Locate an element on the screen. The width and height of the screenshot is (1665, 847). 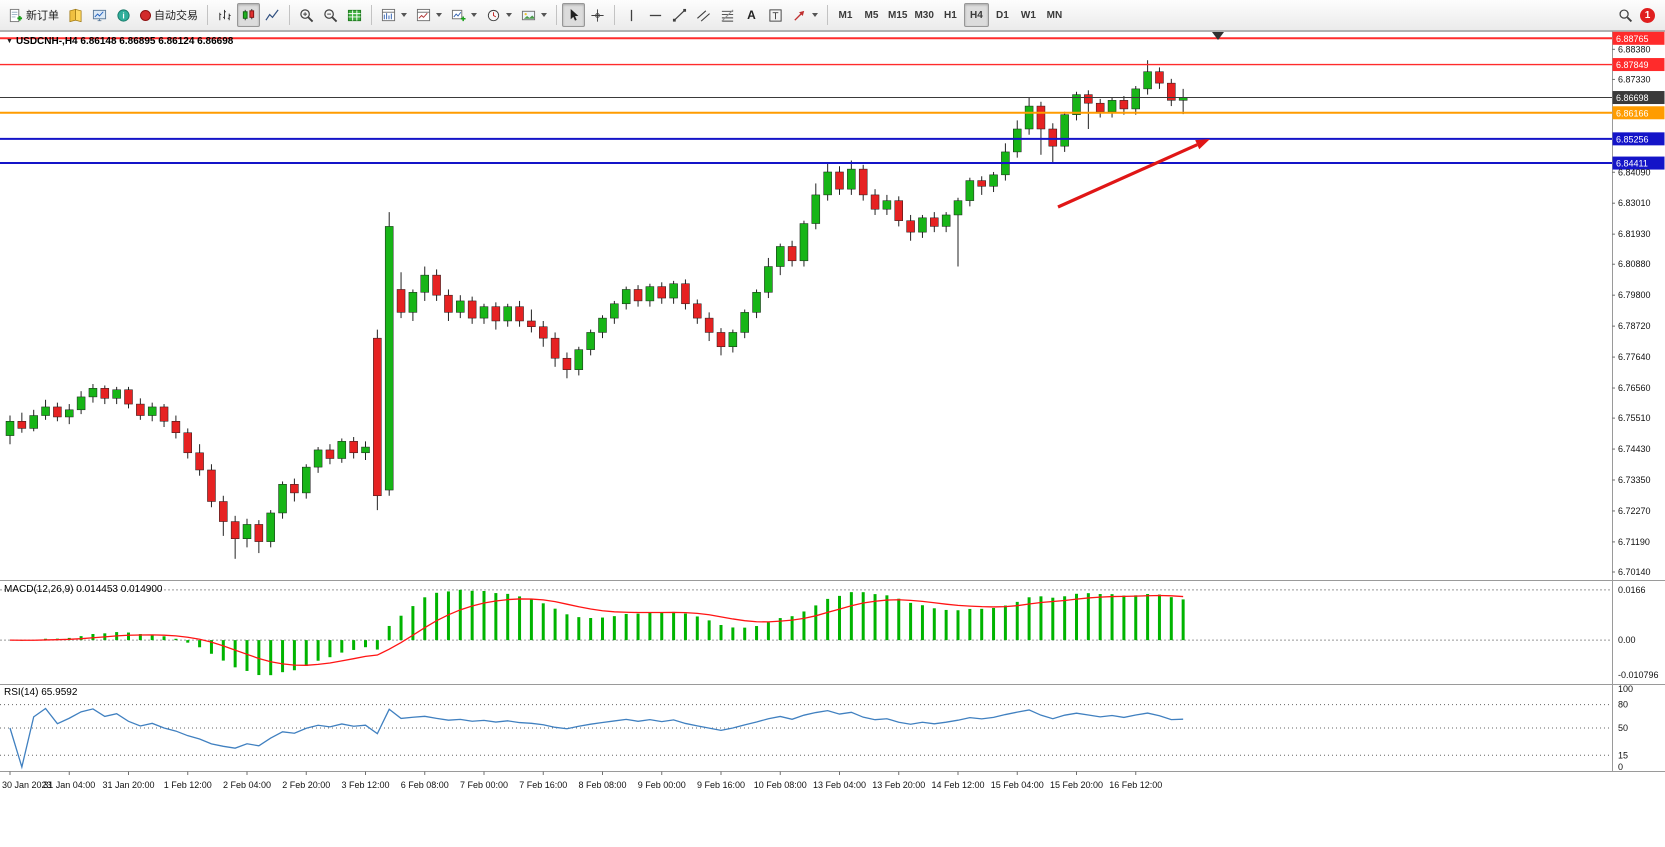
rsi-level-label: 80 is located at coordinates (1623, 705).